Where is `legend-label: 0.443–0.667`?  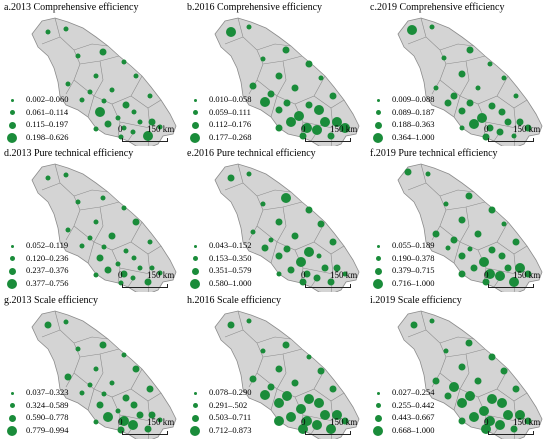
legend-label: 0.443–0.667 is located at coordinates (413, 417).